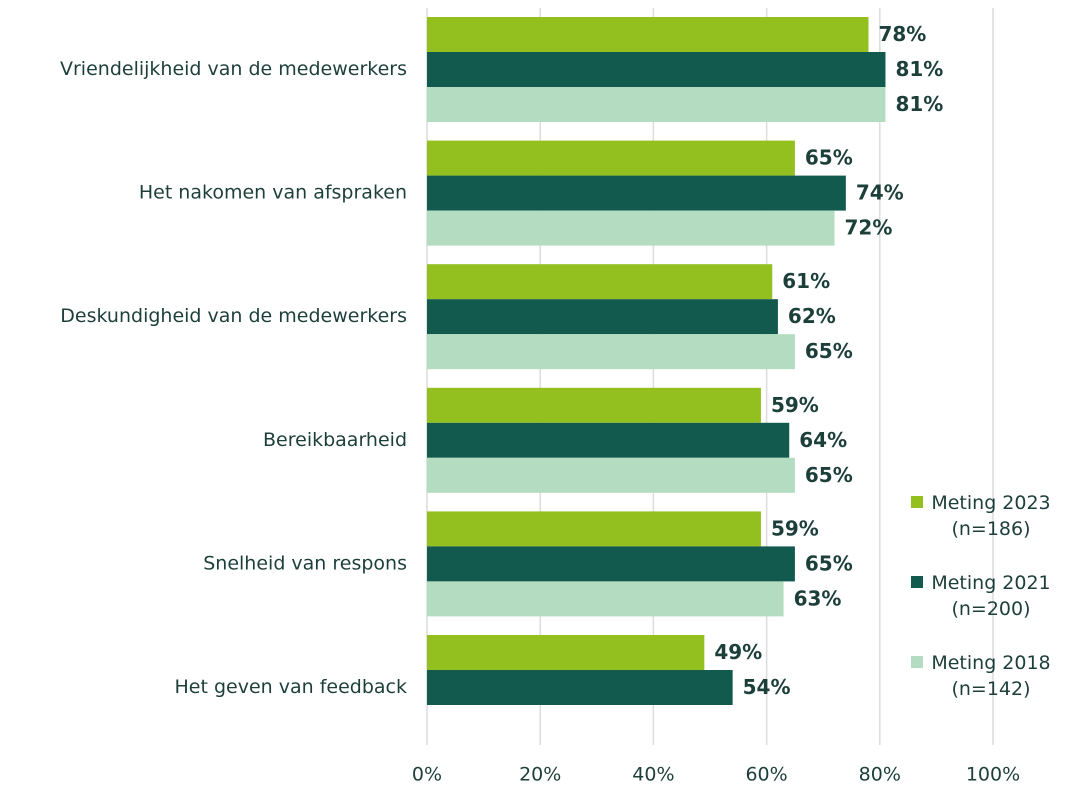 Image resolution: width=1086 pixels, height=786 pixels. Describe the element at coordinates (902, 34) in the screenshot. I see `value-label: 78%` at that location.